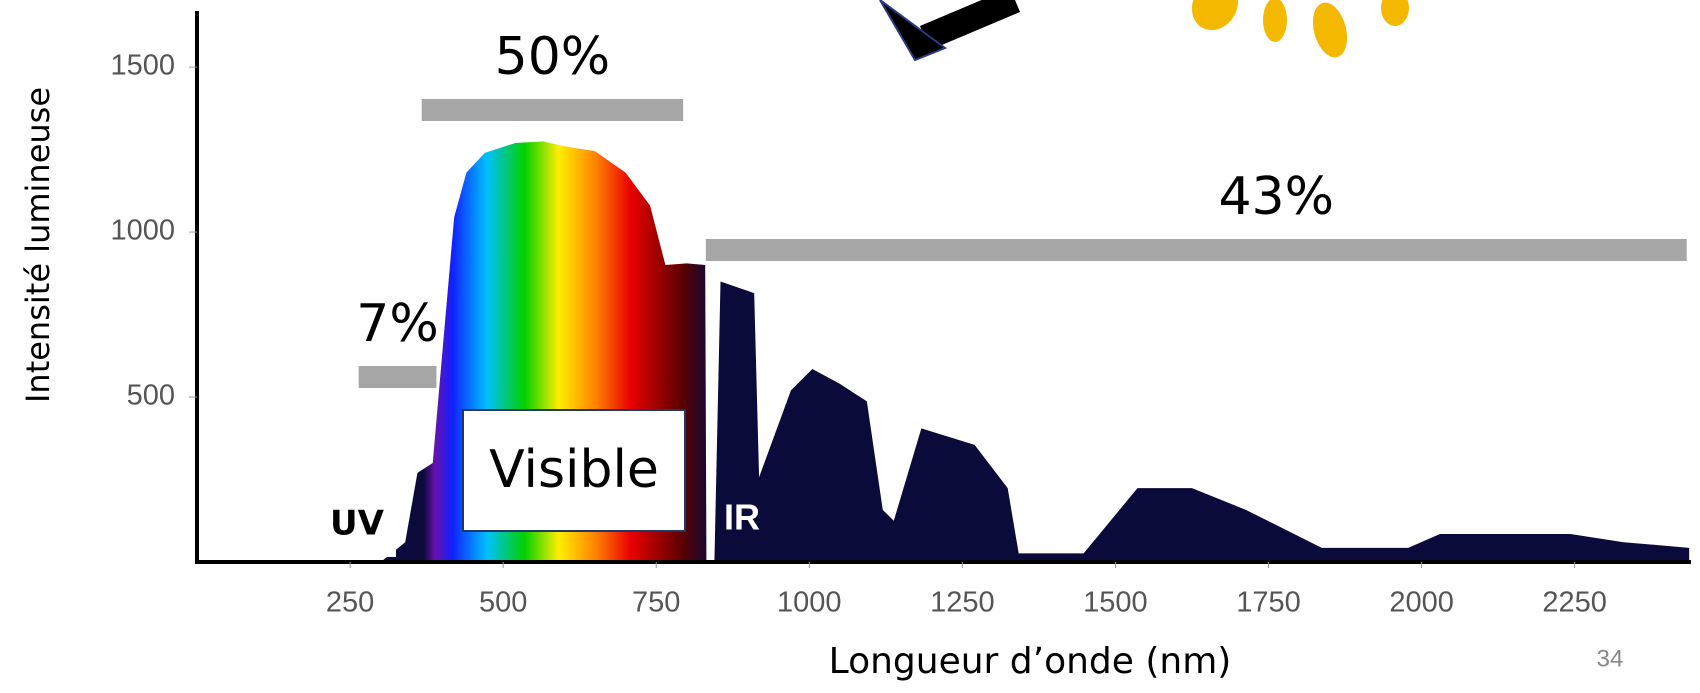 The width and height of the screenshot is (1700, 693). Describe the element at coordinates (142, 231) in the screenshot. I see `y-tick-label: 1000` at that location.